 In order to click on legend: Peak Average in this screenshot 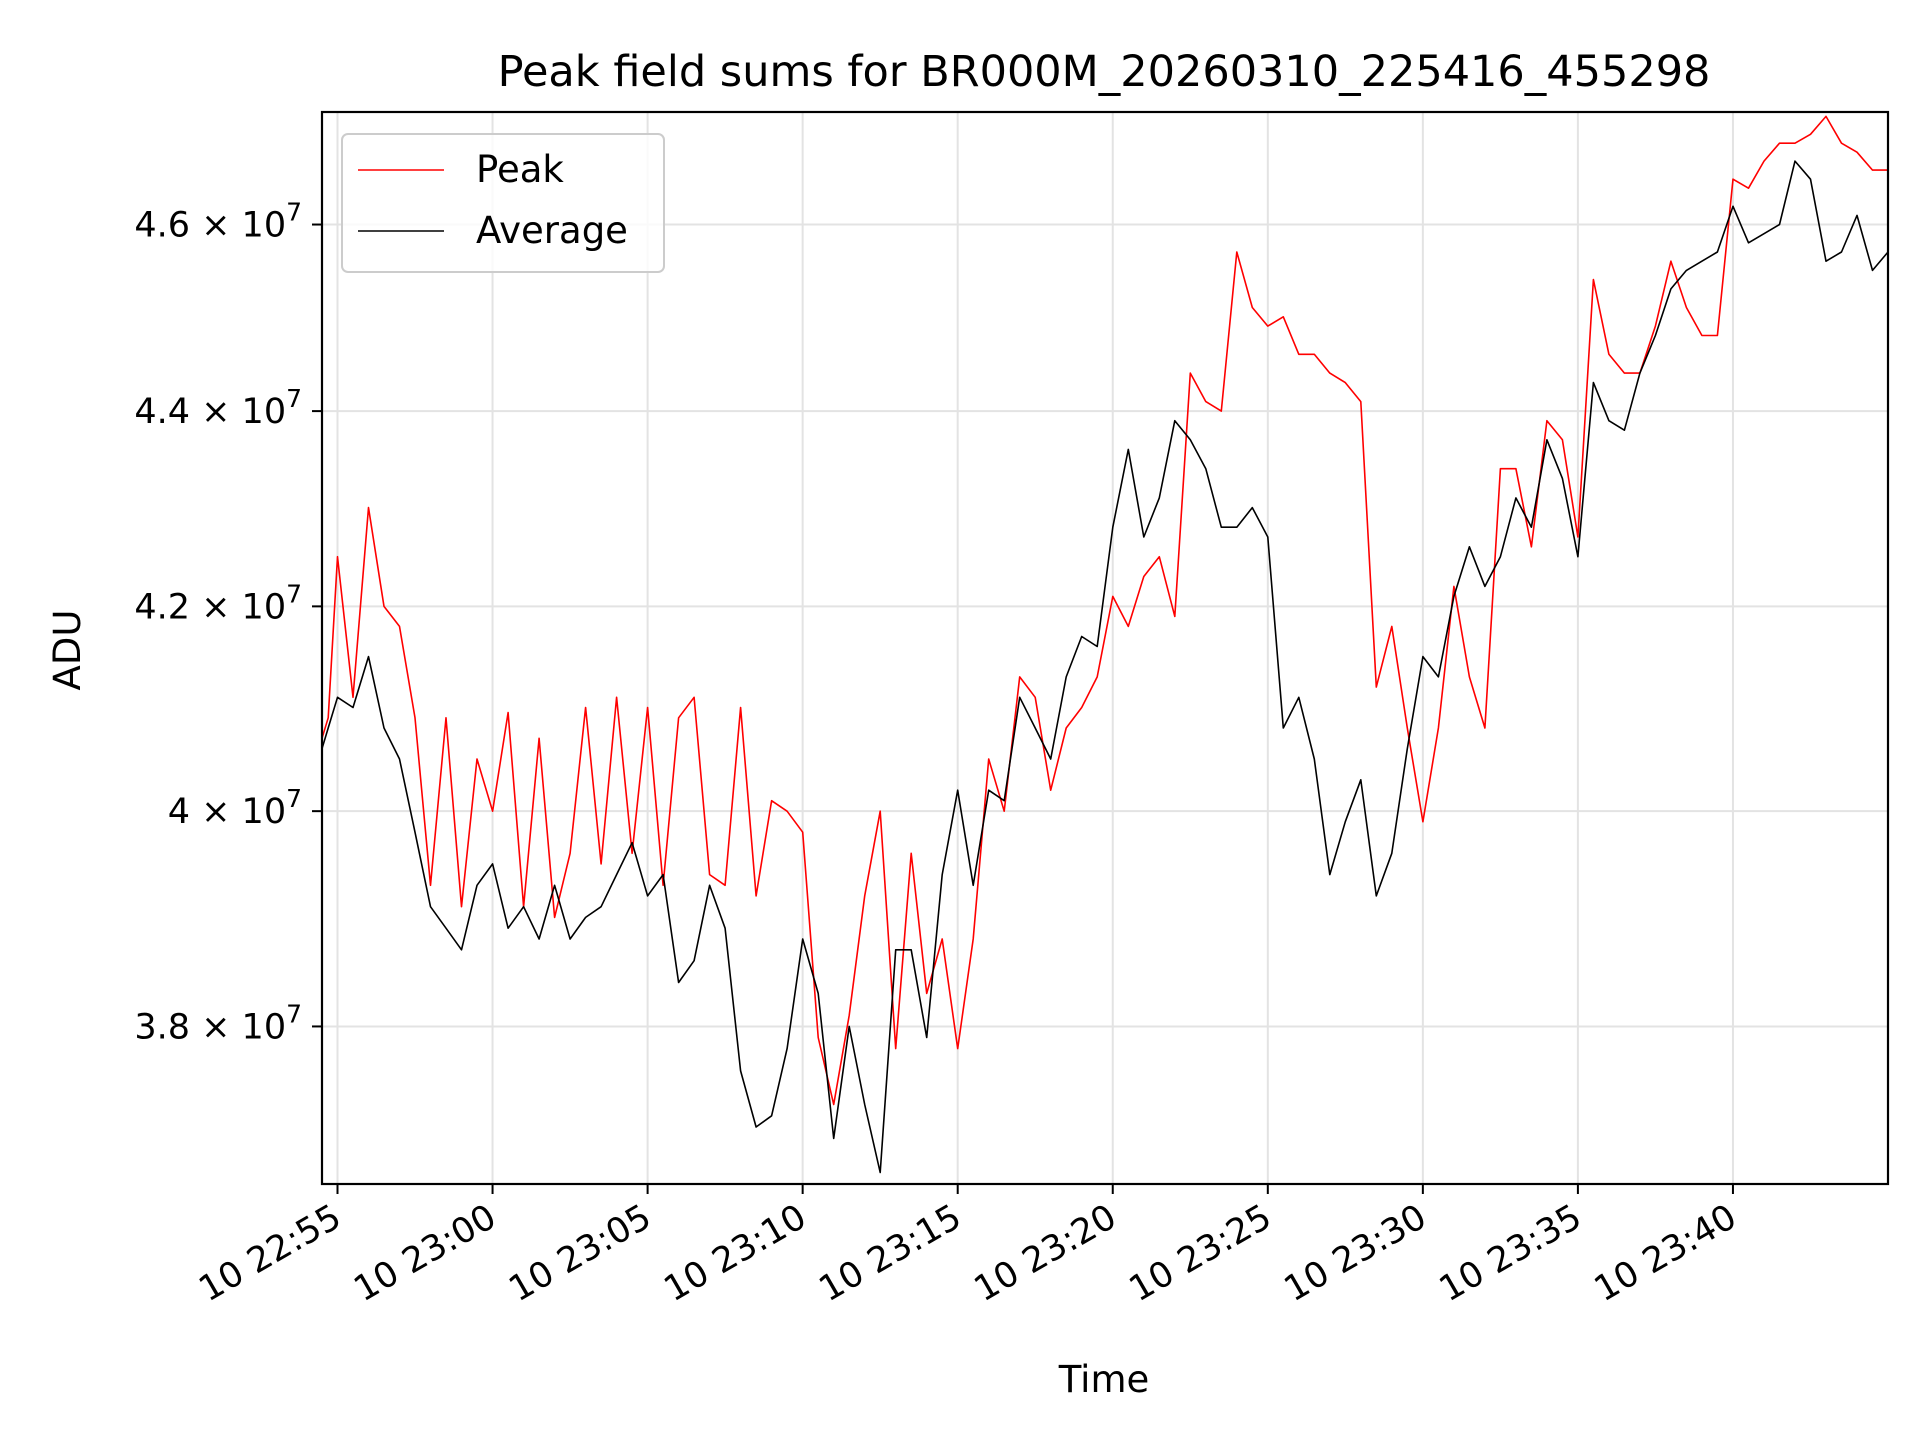, I will do `click(503, 203)`.